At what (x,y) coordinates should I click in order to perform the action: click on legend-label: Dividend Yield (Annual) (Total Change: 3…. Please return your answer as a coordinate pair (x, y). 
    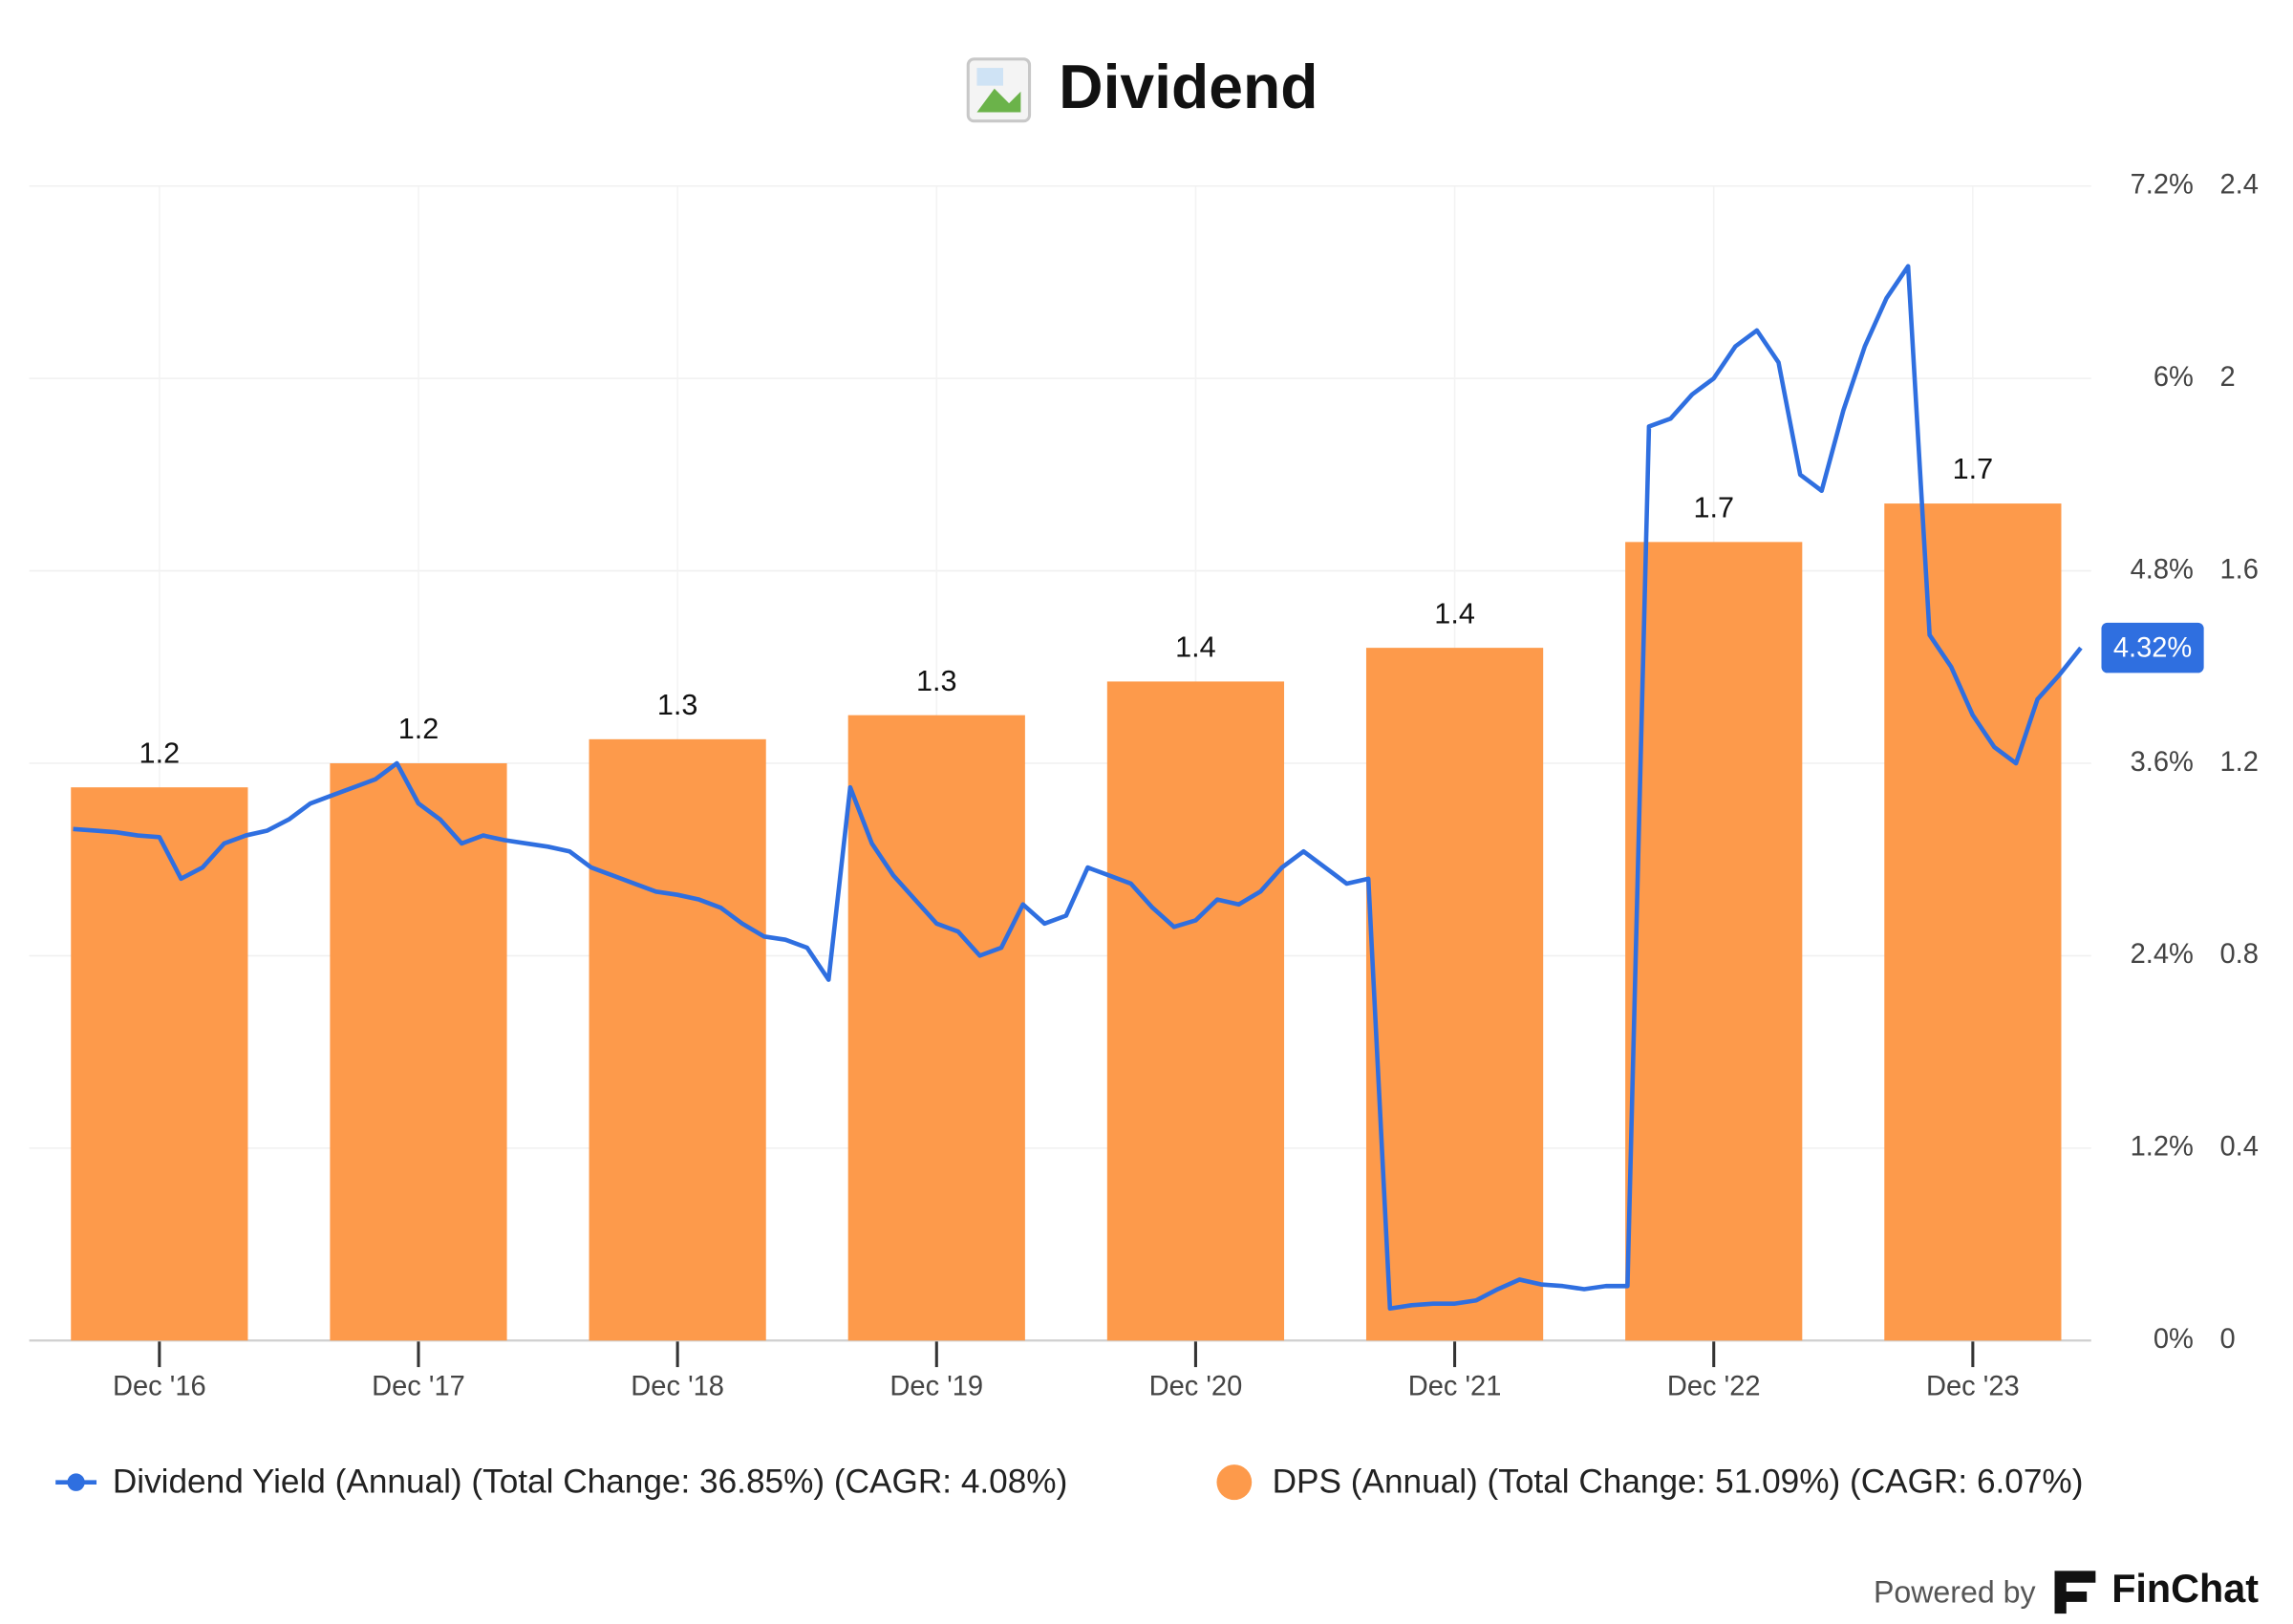
    Looking at the image, I should click on (590, 1482).